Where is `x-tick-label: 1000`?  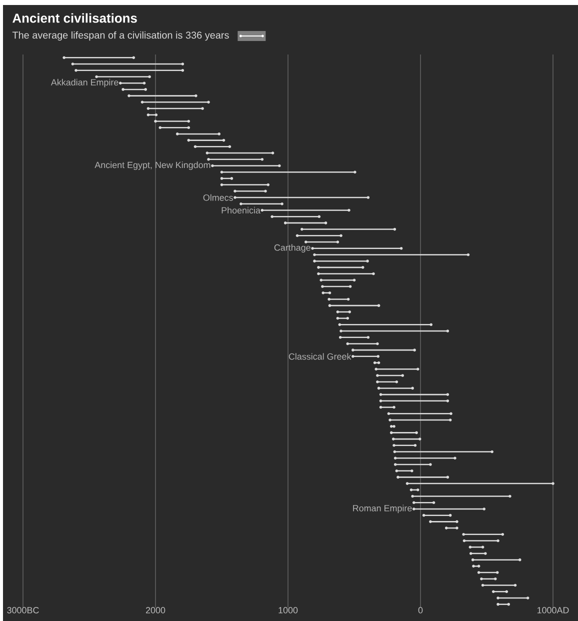
x-tick-label: 1000 is located at coordinates (288, 610).